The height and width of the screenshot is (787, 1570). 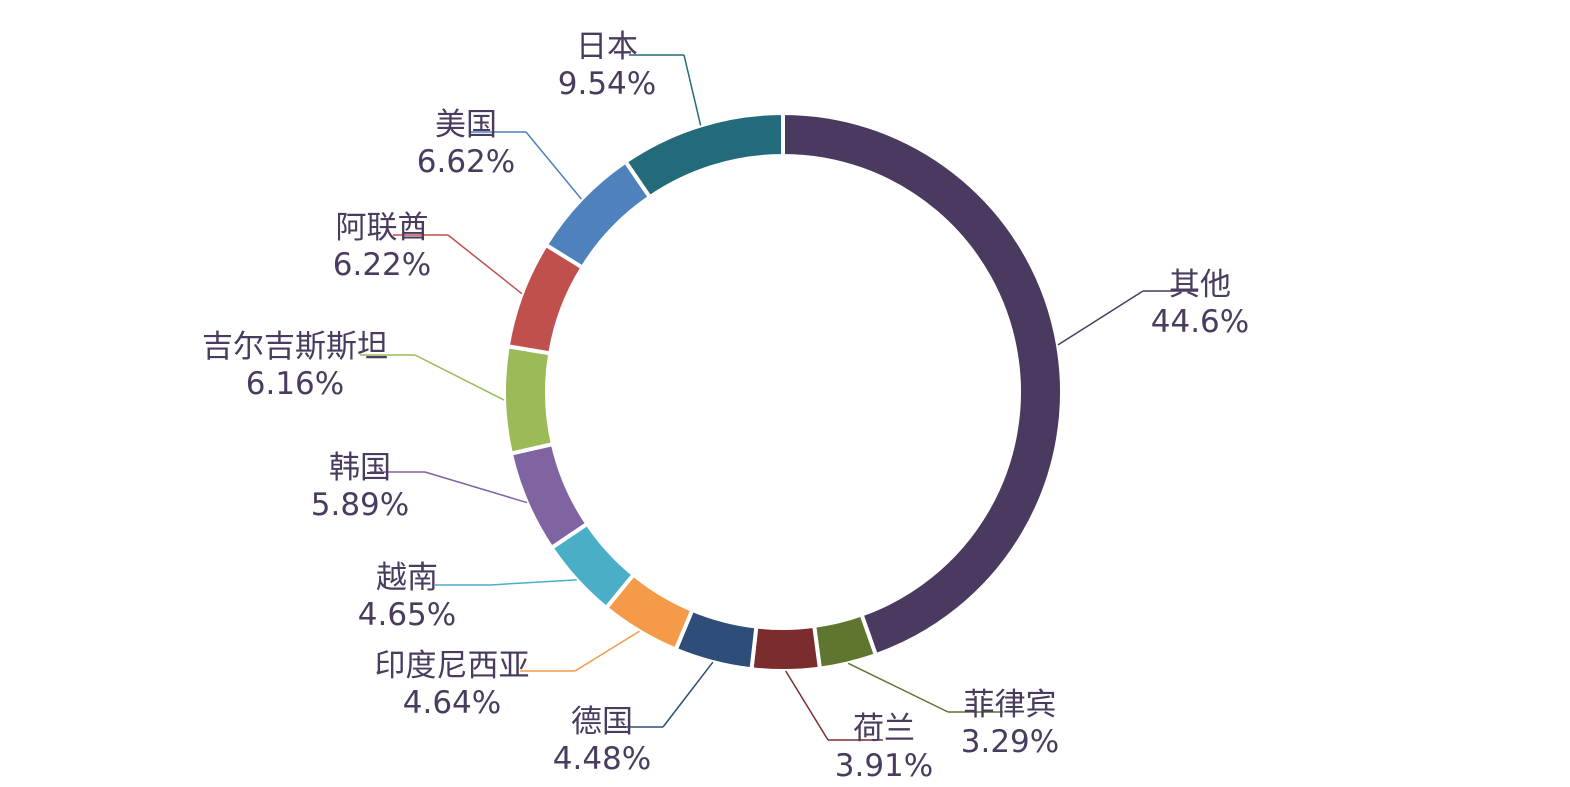 What do you see at coordinates (466, 162) in the screenshot?
I see `slice-value-9: 6.62%` at bounding box center [466, 162].